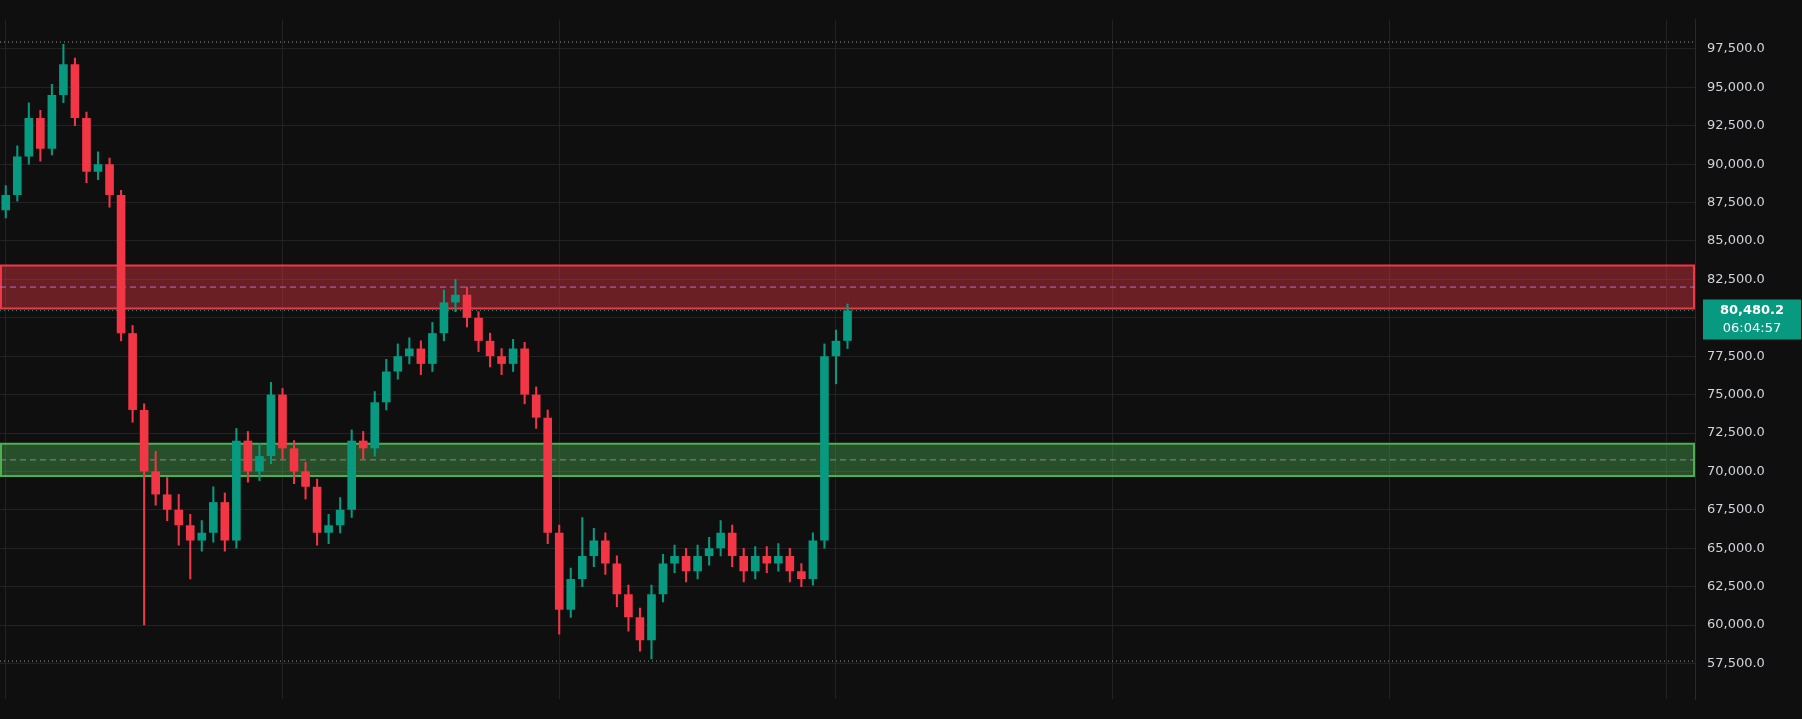 The height and width of the screenshot is (719, 1802). I want to click on y-tick-label: 72,500.0, so click(1736, 432).